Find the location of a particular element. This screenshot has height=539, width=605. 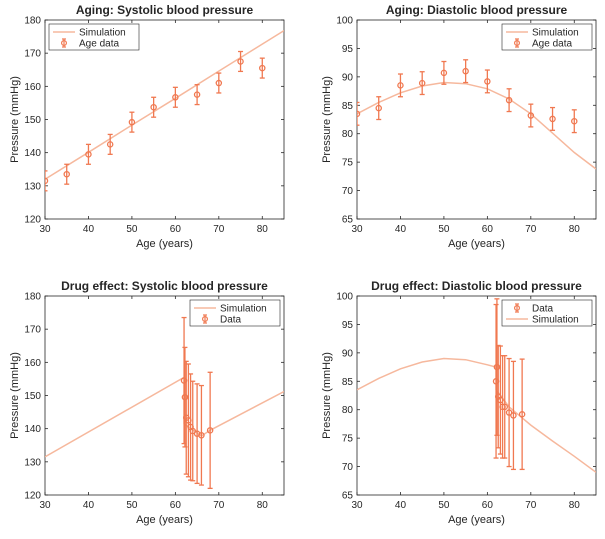

y-tick-label: 90 is located at coordinates (348, 353).